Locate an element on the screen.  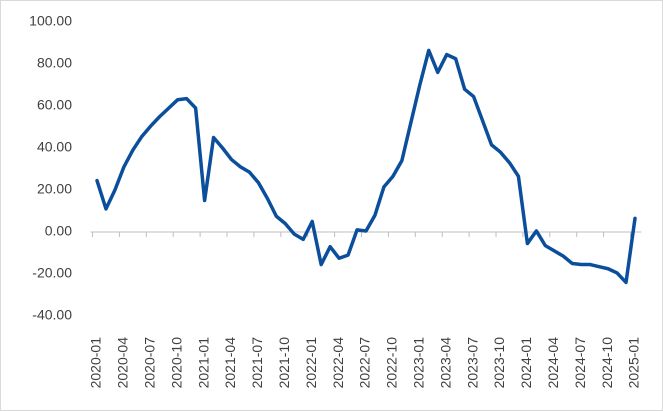
x-tick-label: 2023-07 is located at coordinates (472, 363).